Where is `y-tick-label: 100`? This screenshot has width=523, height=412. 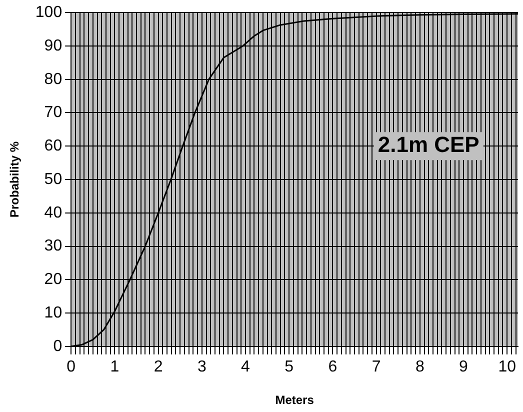 y-tick-label: 100 is located at coordinates (48, 13).